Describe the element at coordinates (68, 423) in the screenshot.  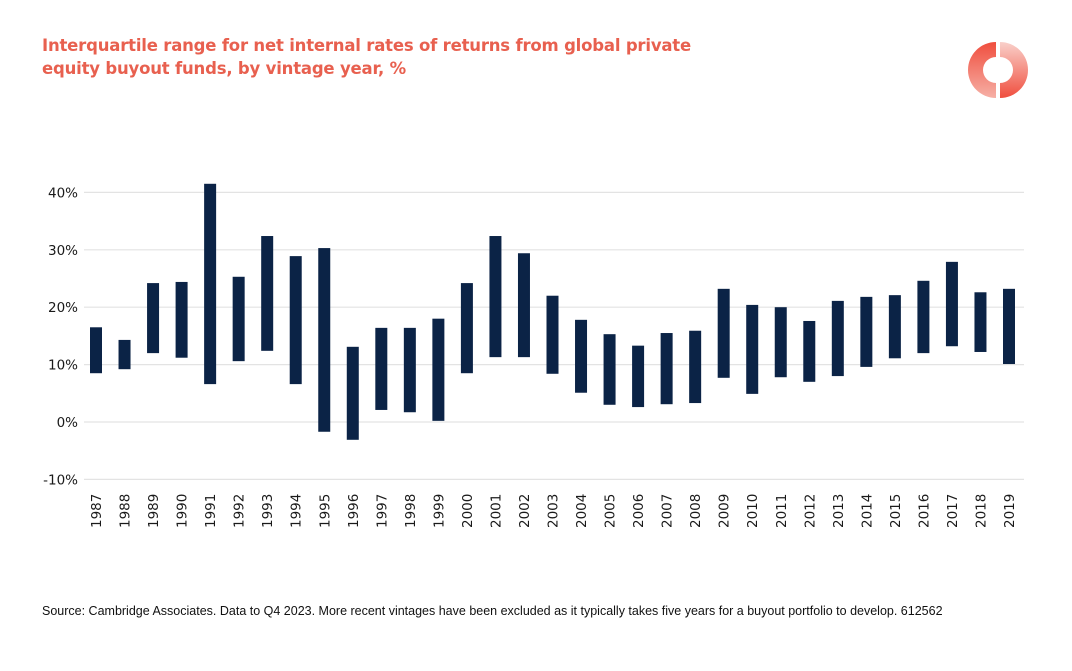
I see `y-tick-label: 0%` at that location.